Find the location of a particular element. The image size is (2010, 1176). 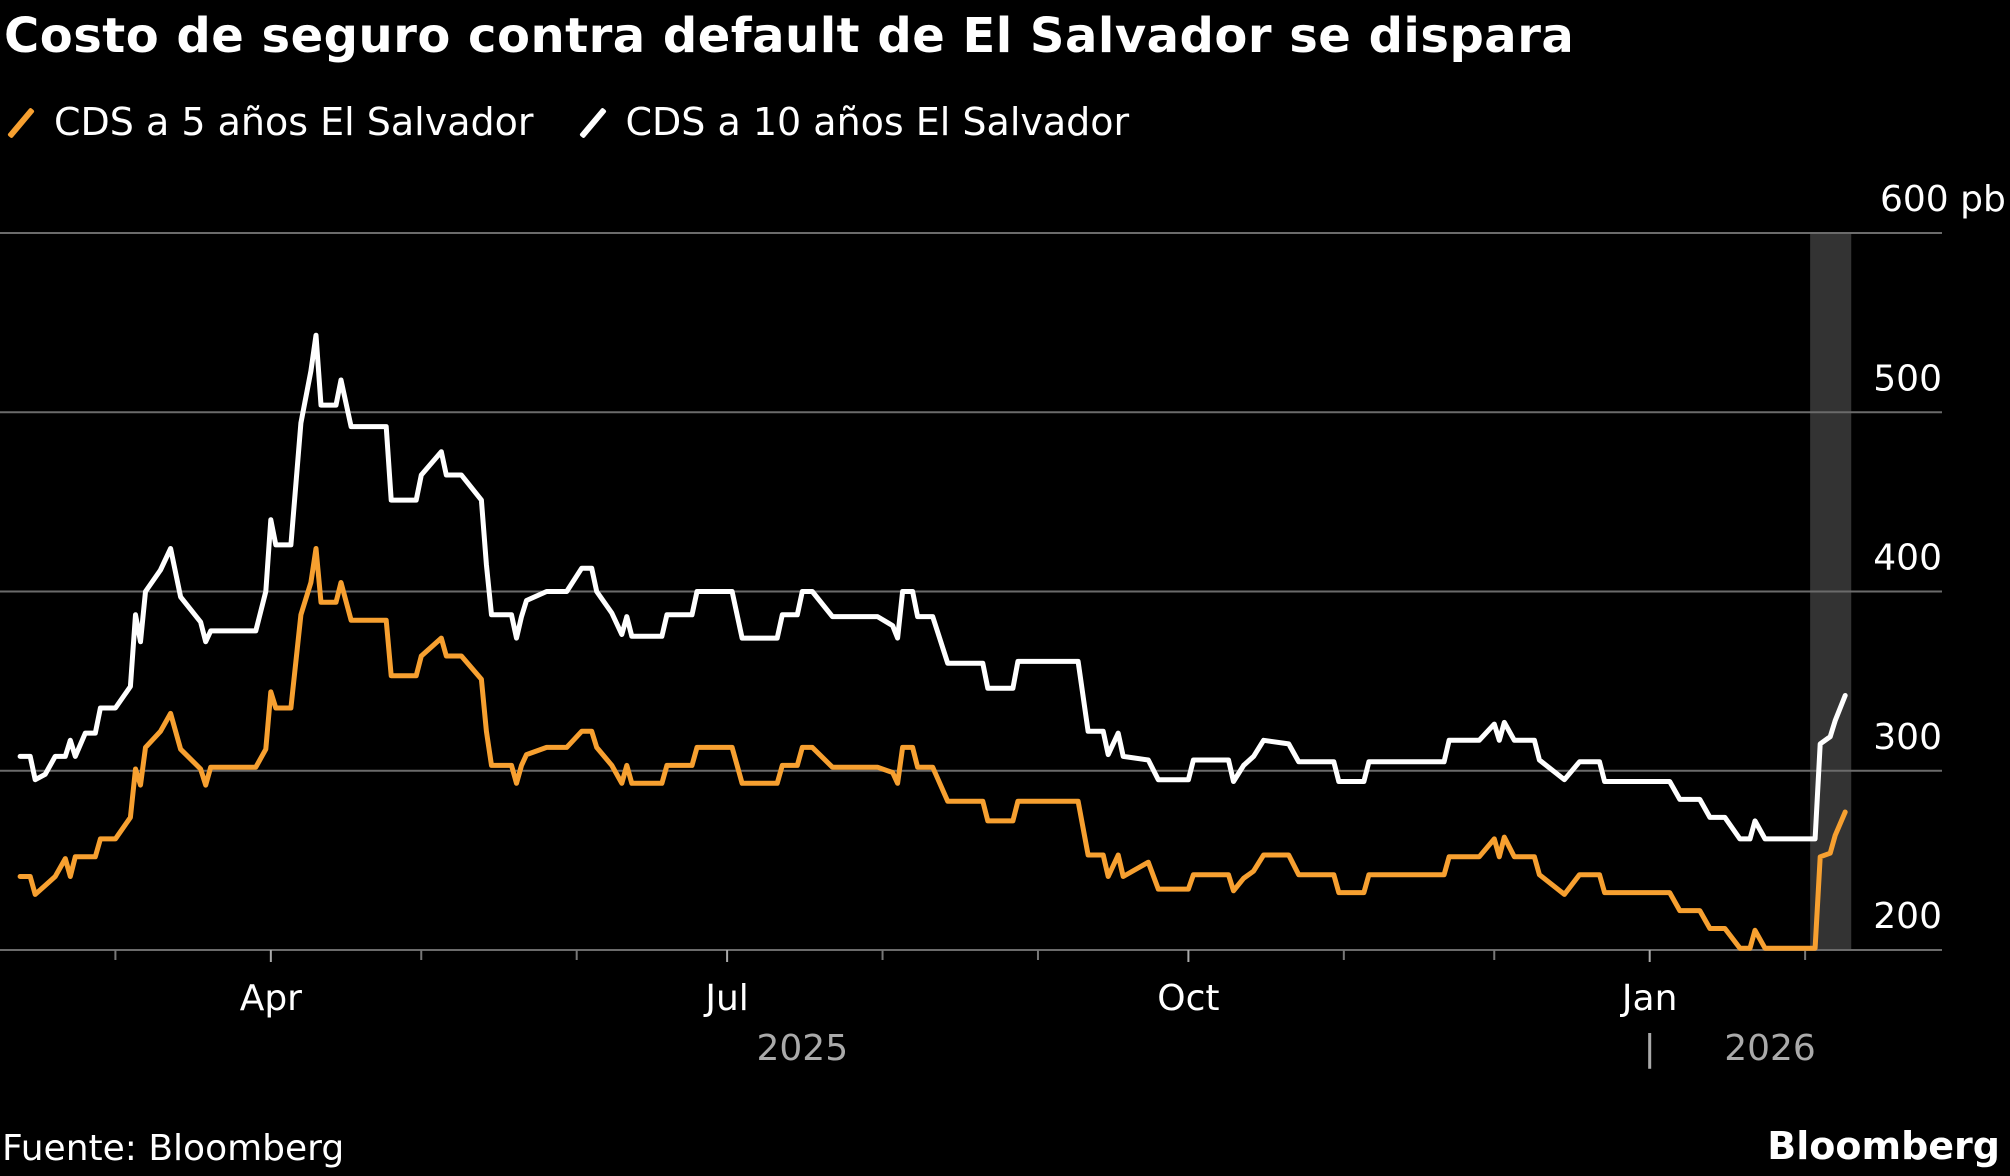

legend-label-5y: CDS a 5 años El Salvador is located at coordinates (294, 122).